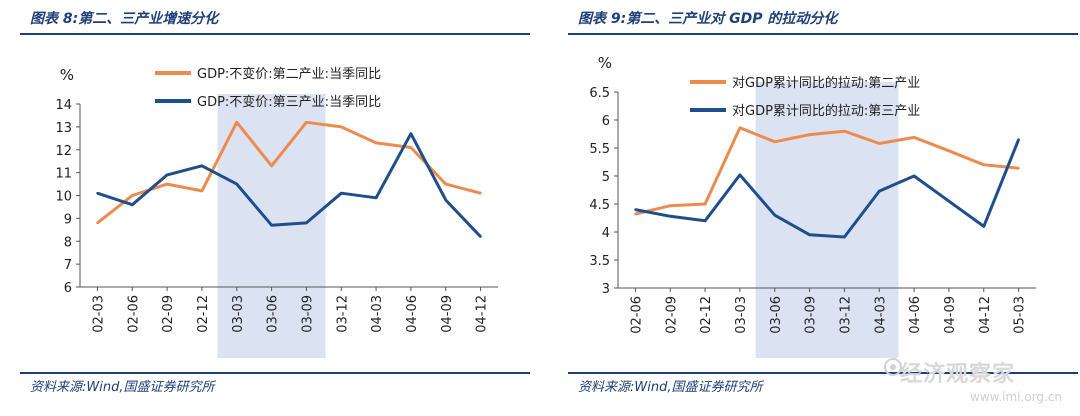 Image resolution: width=1080 pixels, height=416 pixels. What do you see at coordinates (289, 74) in the screenshot?
I see `legend-label: GDP:不变价:第二产业:当季同比` at bounding box center [289, 74].